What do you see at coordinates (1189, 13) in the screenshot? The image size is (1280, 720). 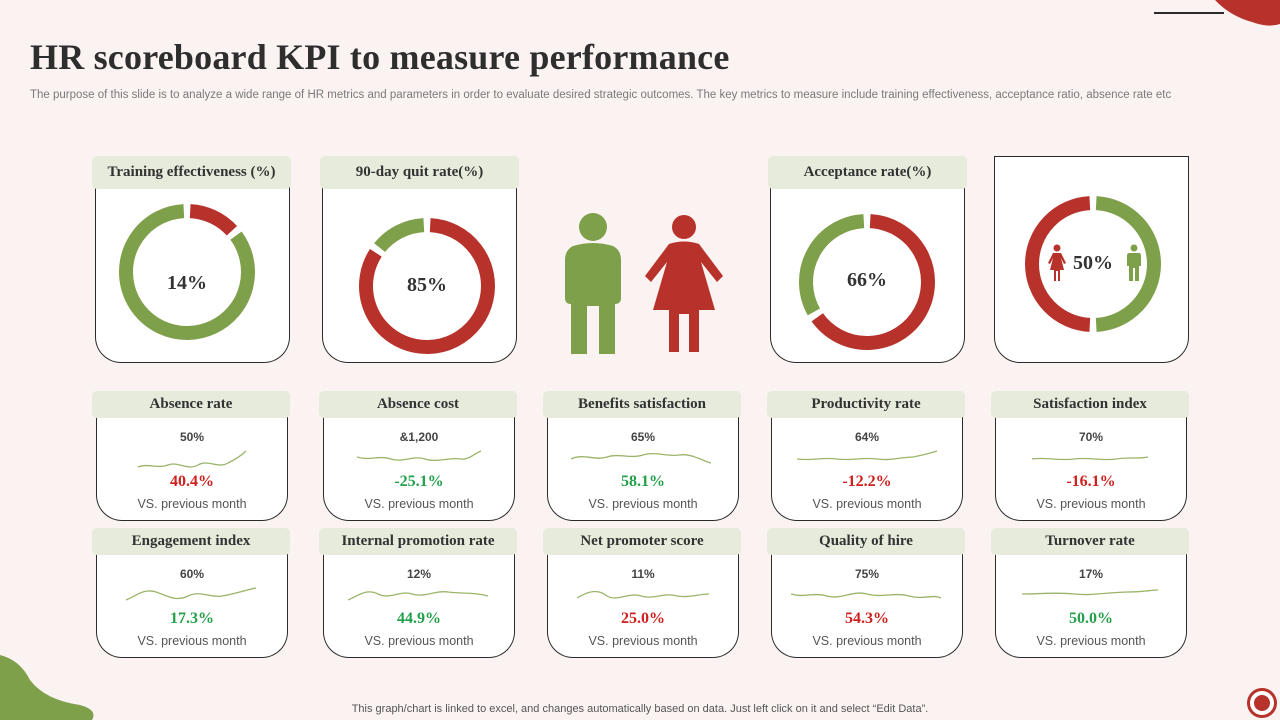 I see `top-divider-line` at bounding box center [1189, 13].